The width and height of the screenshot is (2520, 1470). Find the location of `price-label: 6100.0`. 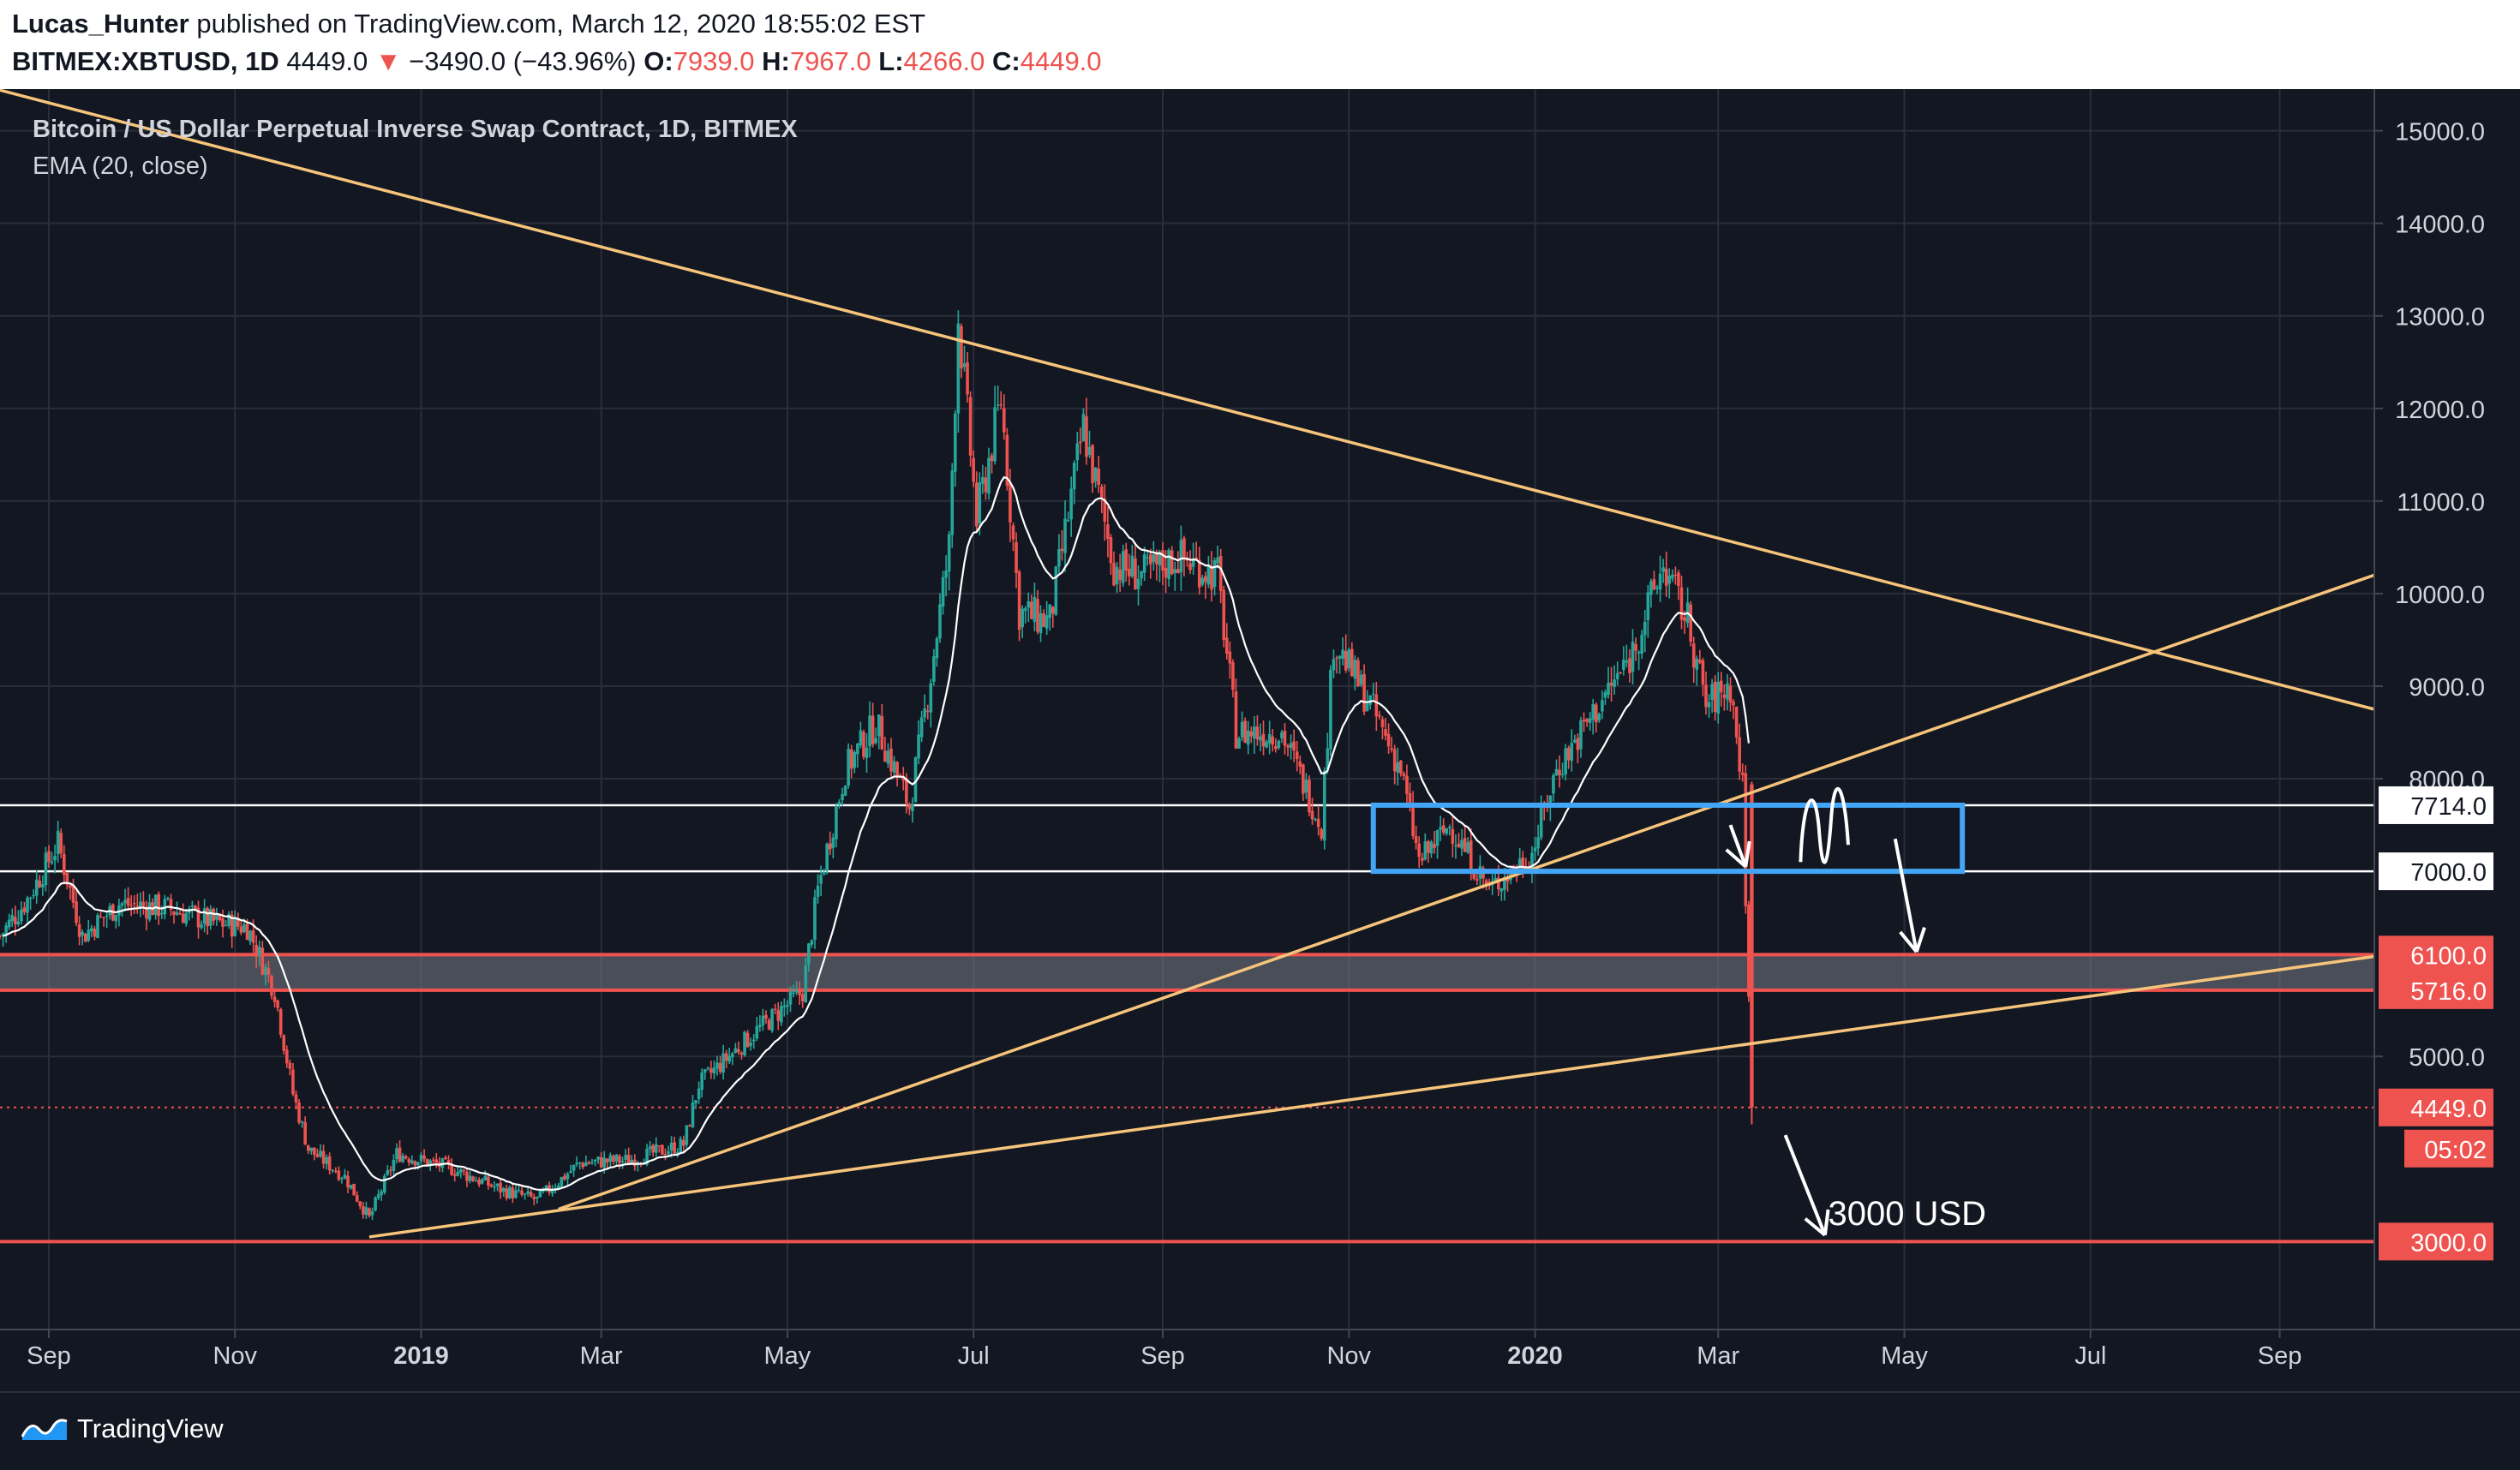

price-label: 6100.0 is located at coordinates (2448, 956).